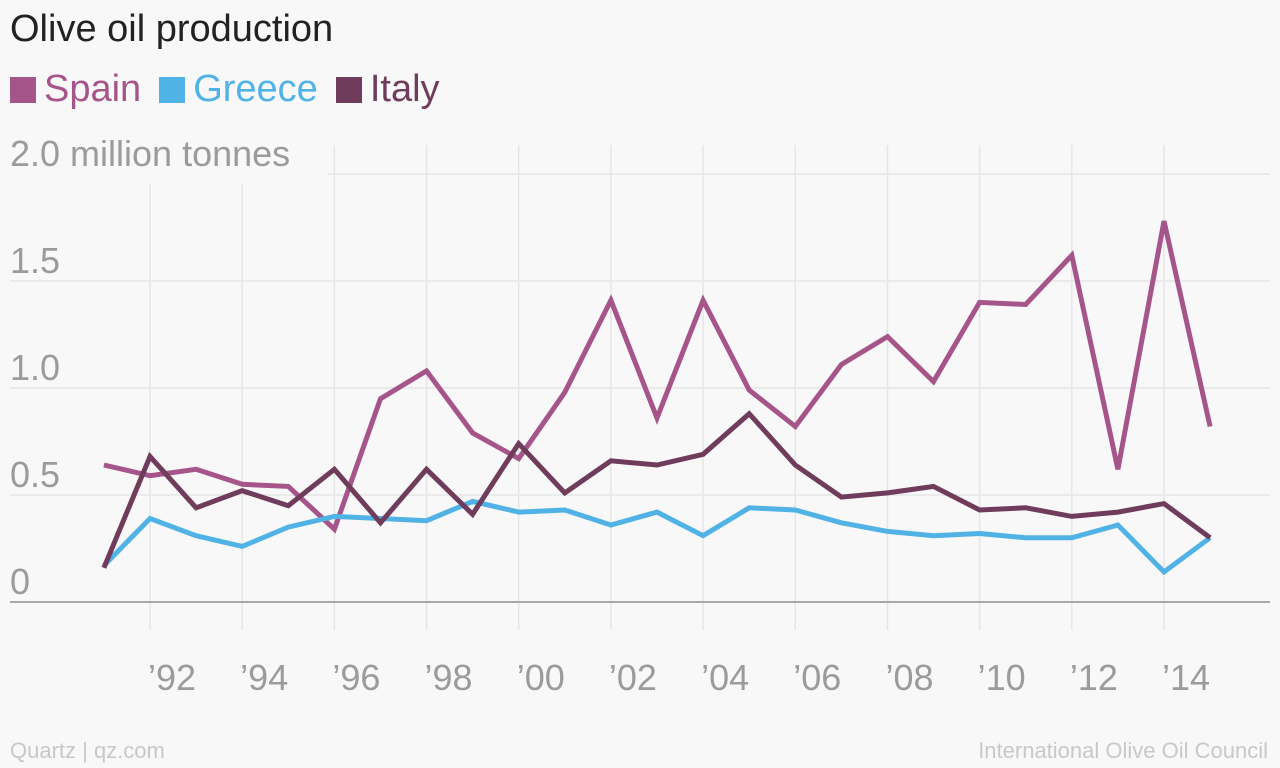 The height and width of the screenshot is (768, 1280). Describe the element at coordinates (909, 677) in the screenshot. I see `x-tick-label: ’08` at that location.